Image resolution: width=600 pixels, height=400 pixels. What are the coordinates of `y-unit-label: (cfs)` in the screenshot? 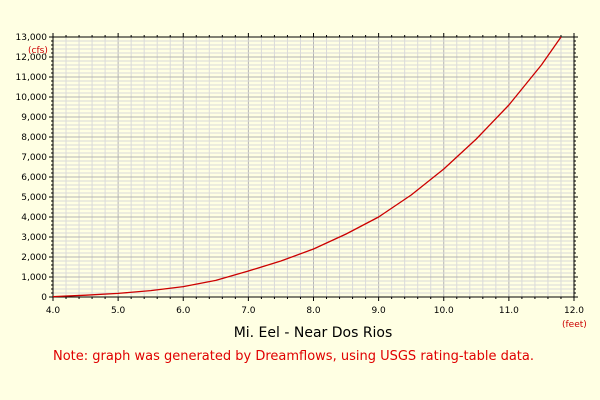 It's located at (38, 51).